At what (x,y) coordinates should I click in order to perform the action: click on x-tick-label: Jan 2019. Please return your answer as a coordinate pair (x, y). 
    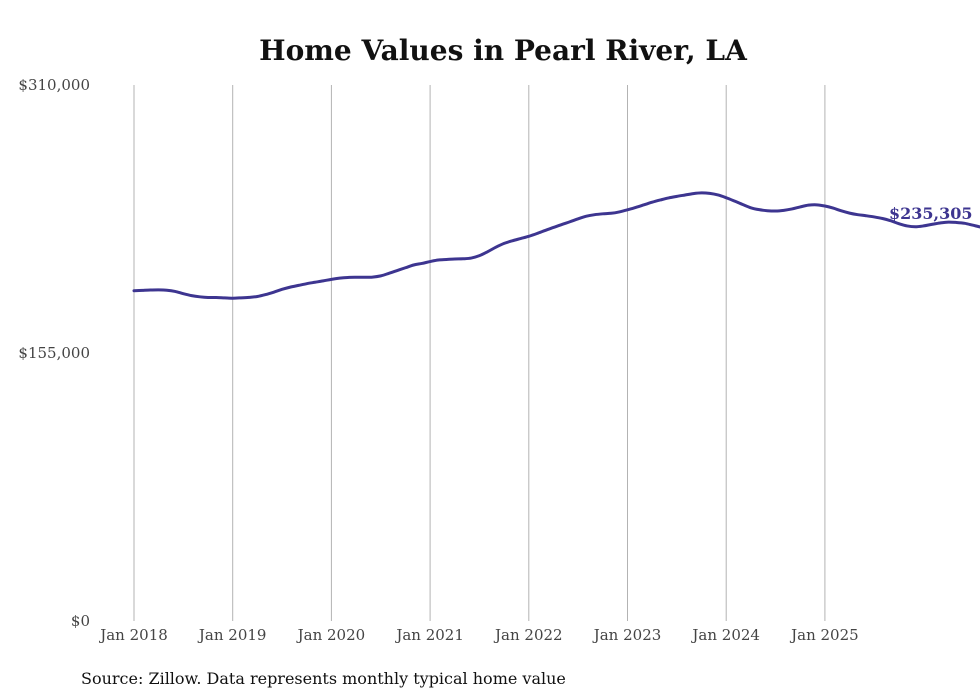
    Looking at the image, I should click on (232, 635).